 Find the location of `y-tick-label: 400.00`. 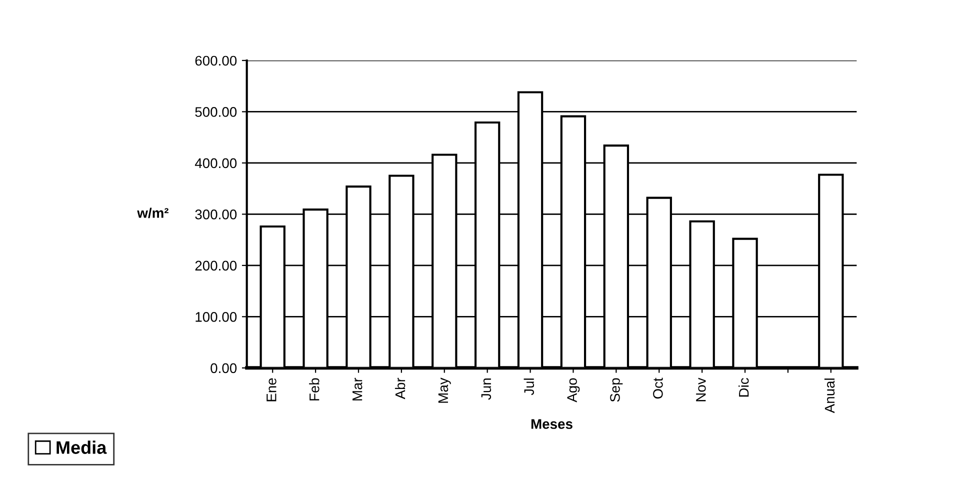

y-tick-label: 400.00 is located at coordinates (215, 163).